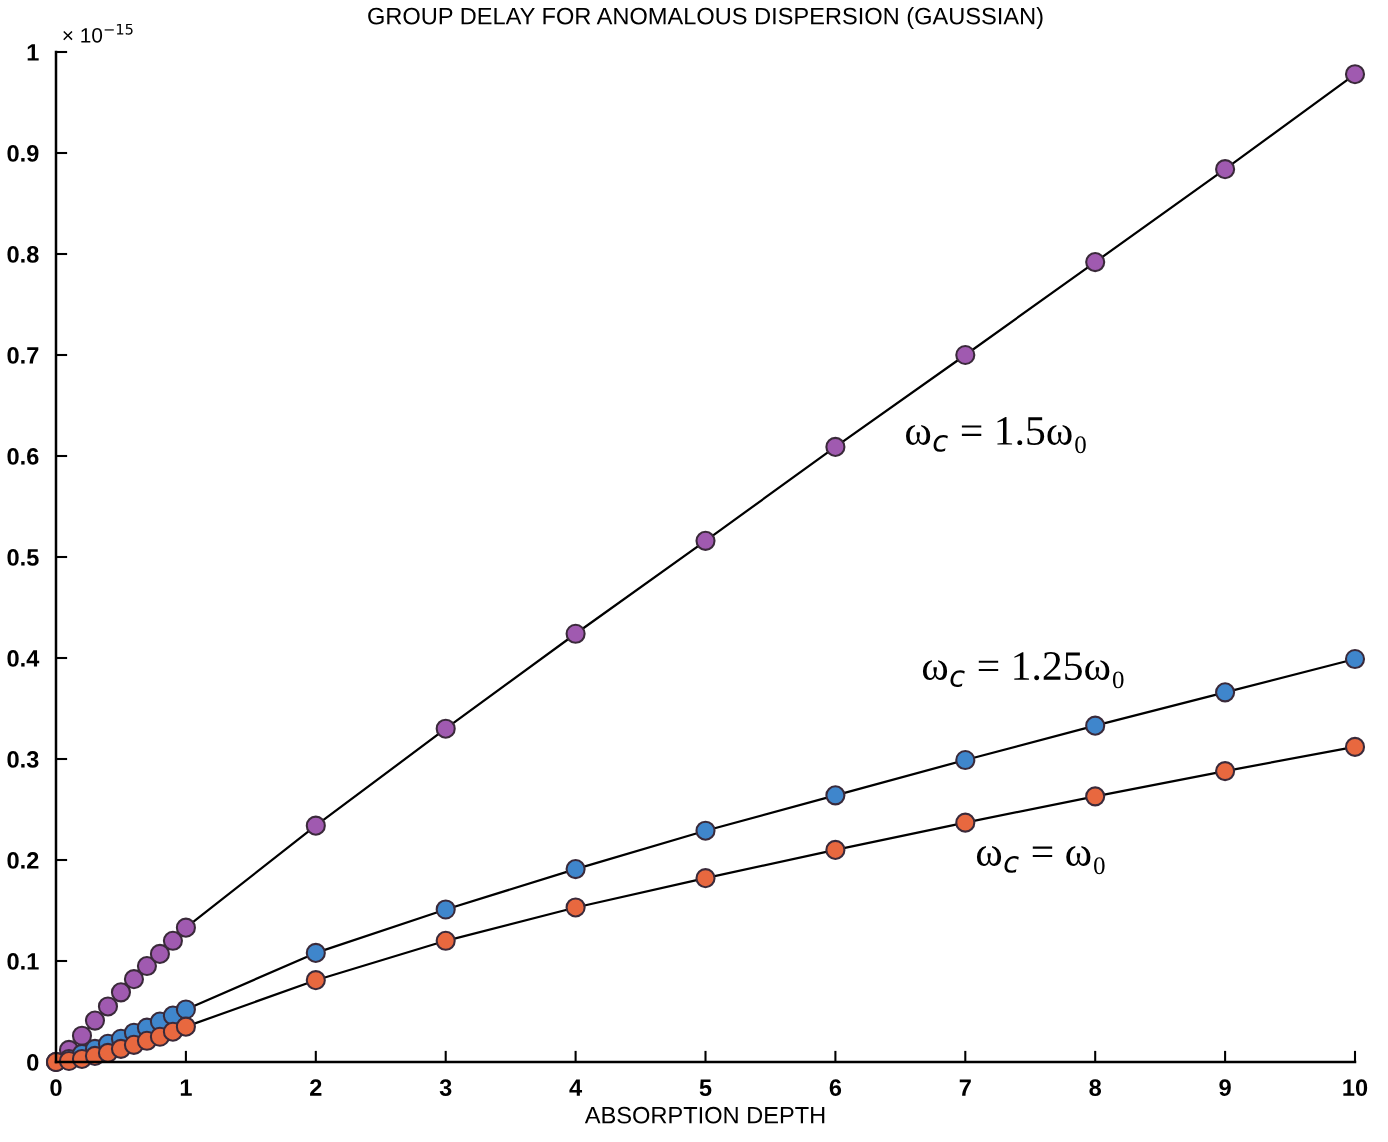  What do you see at coordinates (576, 1087) in the screenshot?
I see `x-tick-label: 4` at bounding box center [576, 1087].